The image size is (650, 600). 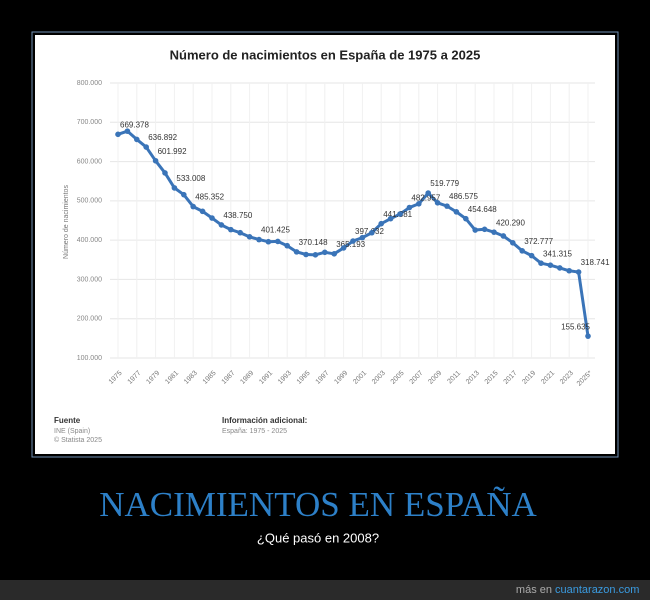 What do you see at coordinates (209, 197) in the screenshot?
I see `data-label: 485.352` at bounding box center [209, 197].